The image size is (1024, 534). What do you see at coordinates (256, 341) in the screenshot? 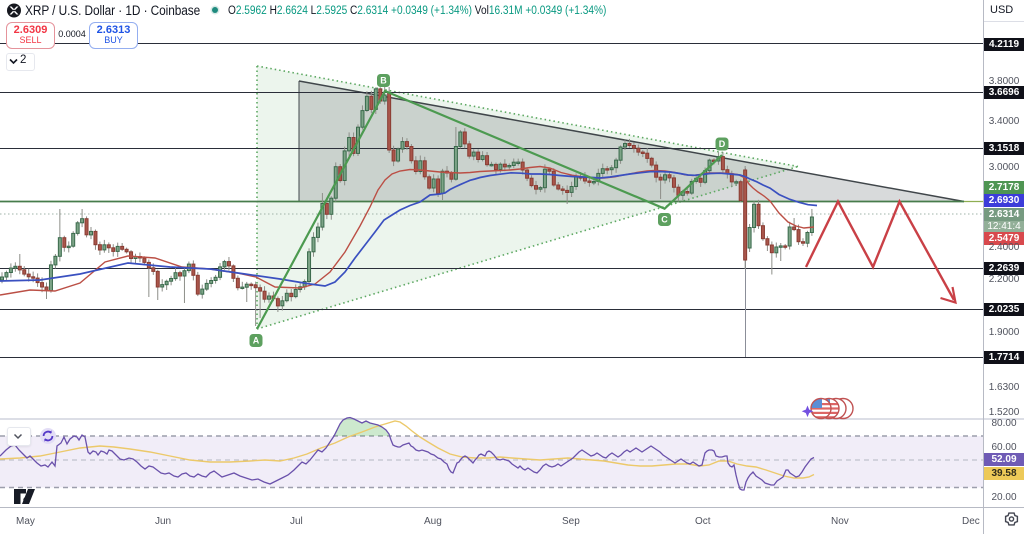
I see `svg-text: A` at bounding box center [256, 341].